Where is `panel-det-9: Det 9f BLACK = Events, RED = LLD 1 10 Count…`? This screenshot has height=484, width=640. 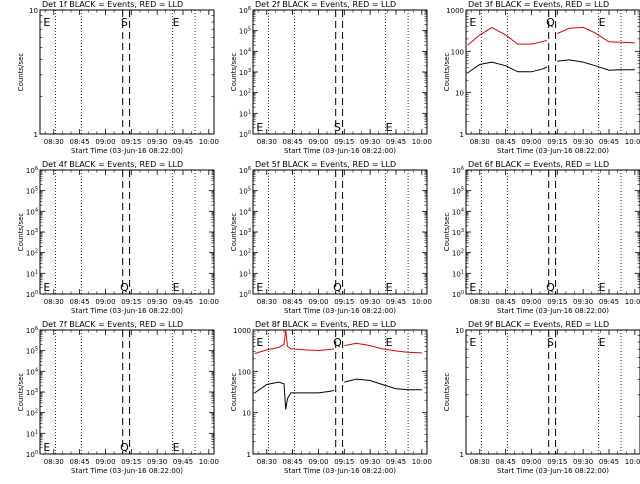 panel-det-9: Det 9f BLACK = Events, RED = LLD 1 10 Count… is located at coordinates (541, 397).